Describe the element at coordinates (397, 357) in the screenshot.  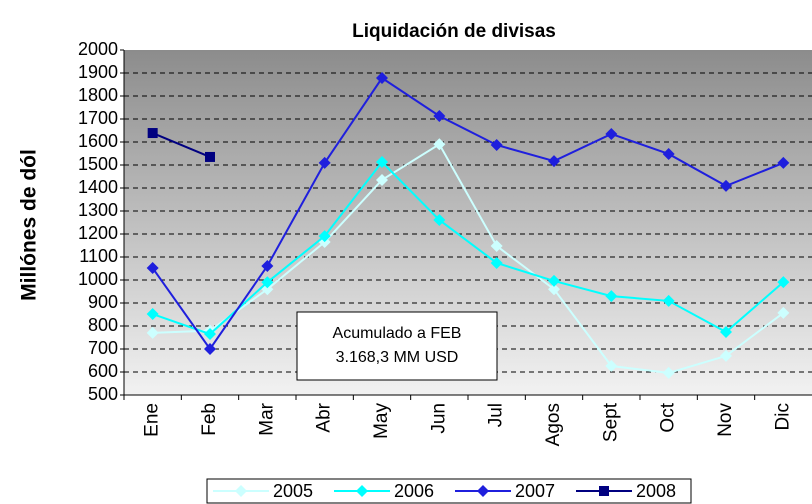
I see `annotation-text: 3.168,3 MM USD` at that location.